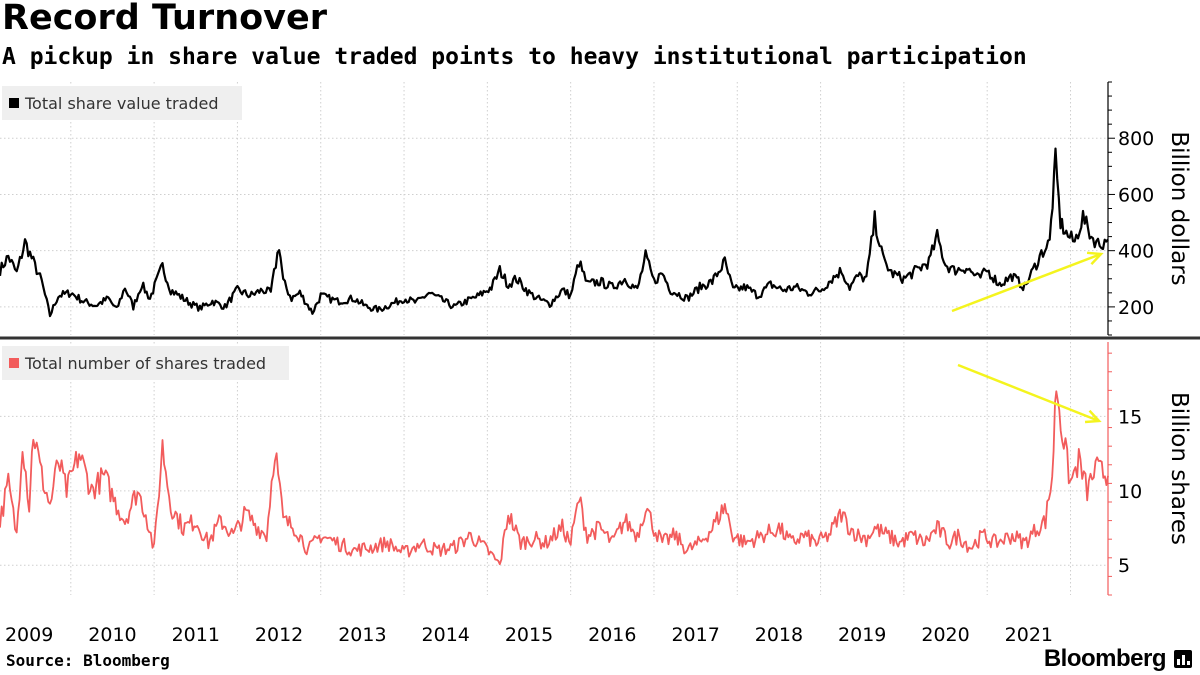  Describe the element at coordinates (279, 635) in the screenshot. I see `x-tick-label: 2012` at that location.